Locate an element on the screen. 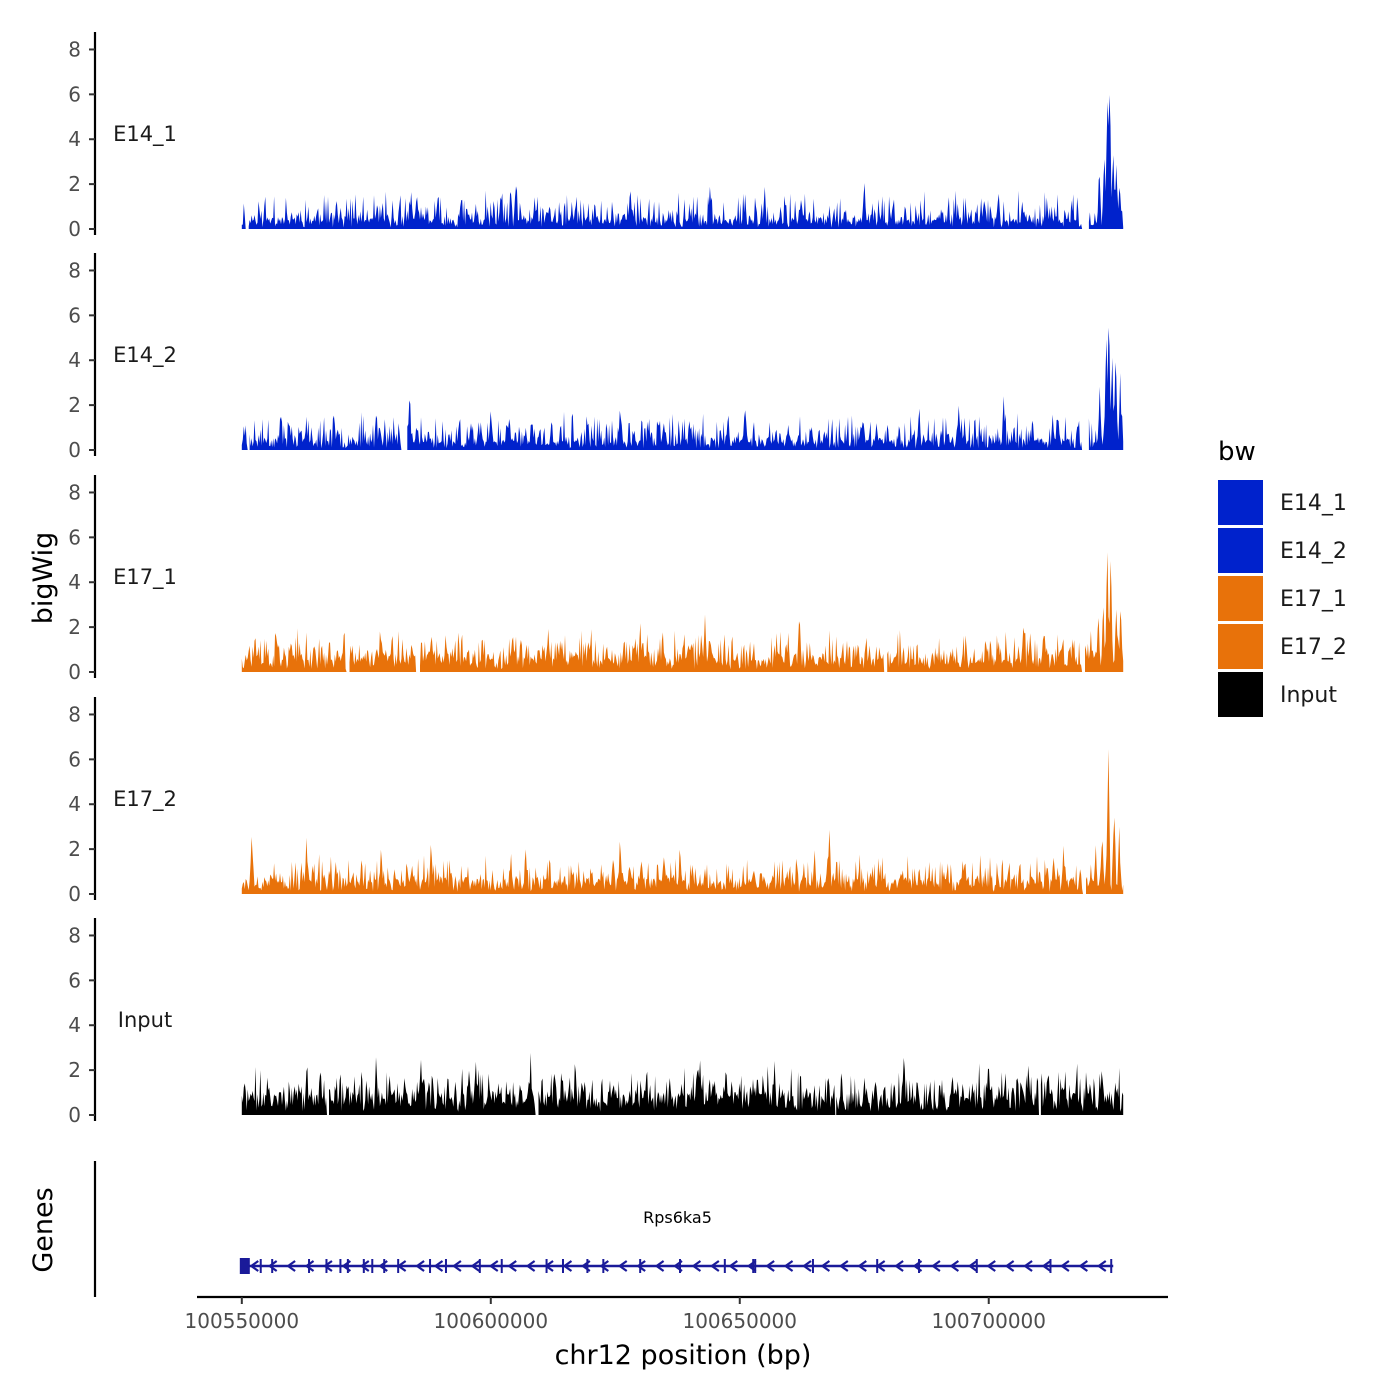 The height and width of the screenshot is (1400, 1400). track-E17_1: 0 2 4 6 8 E17_1 is located at coordinates (596, 579).